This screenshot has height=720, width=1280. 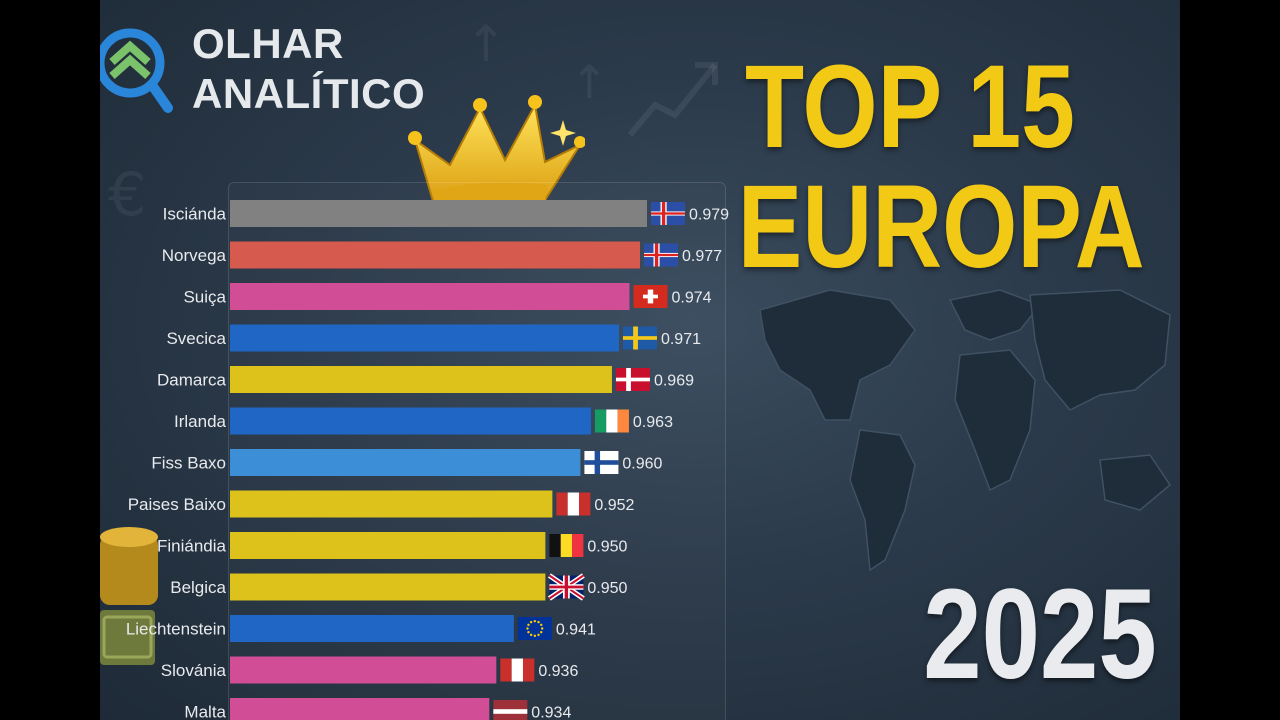 What do you see at coordinates (672, 99) in the screenshot?
I see `trend-chart-icon` at bounding box center [672, 99].